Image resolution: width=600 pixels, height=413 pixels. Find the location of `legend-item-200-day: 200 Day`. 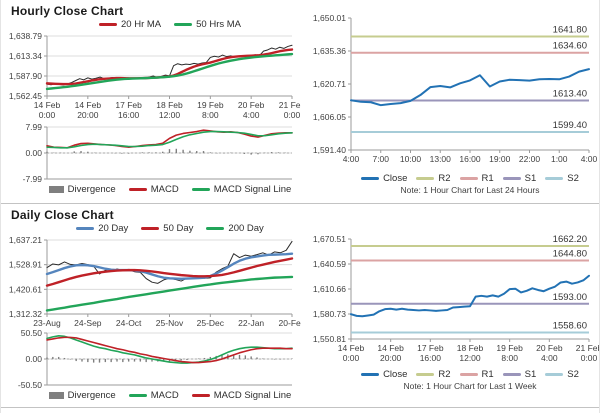

legend-item-200-day: 200 Day is located at coordinates (235, 228).